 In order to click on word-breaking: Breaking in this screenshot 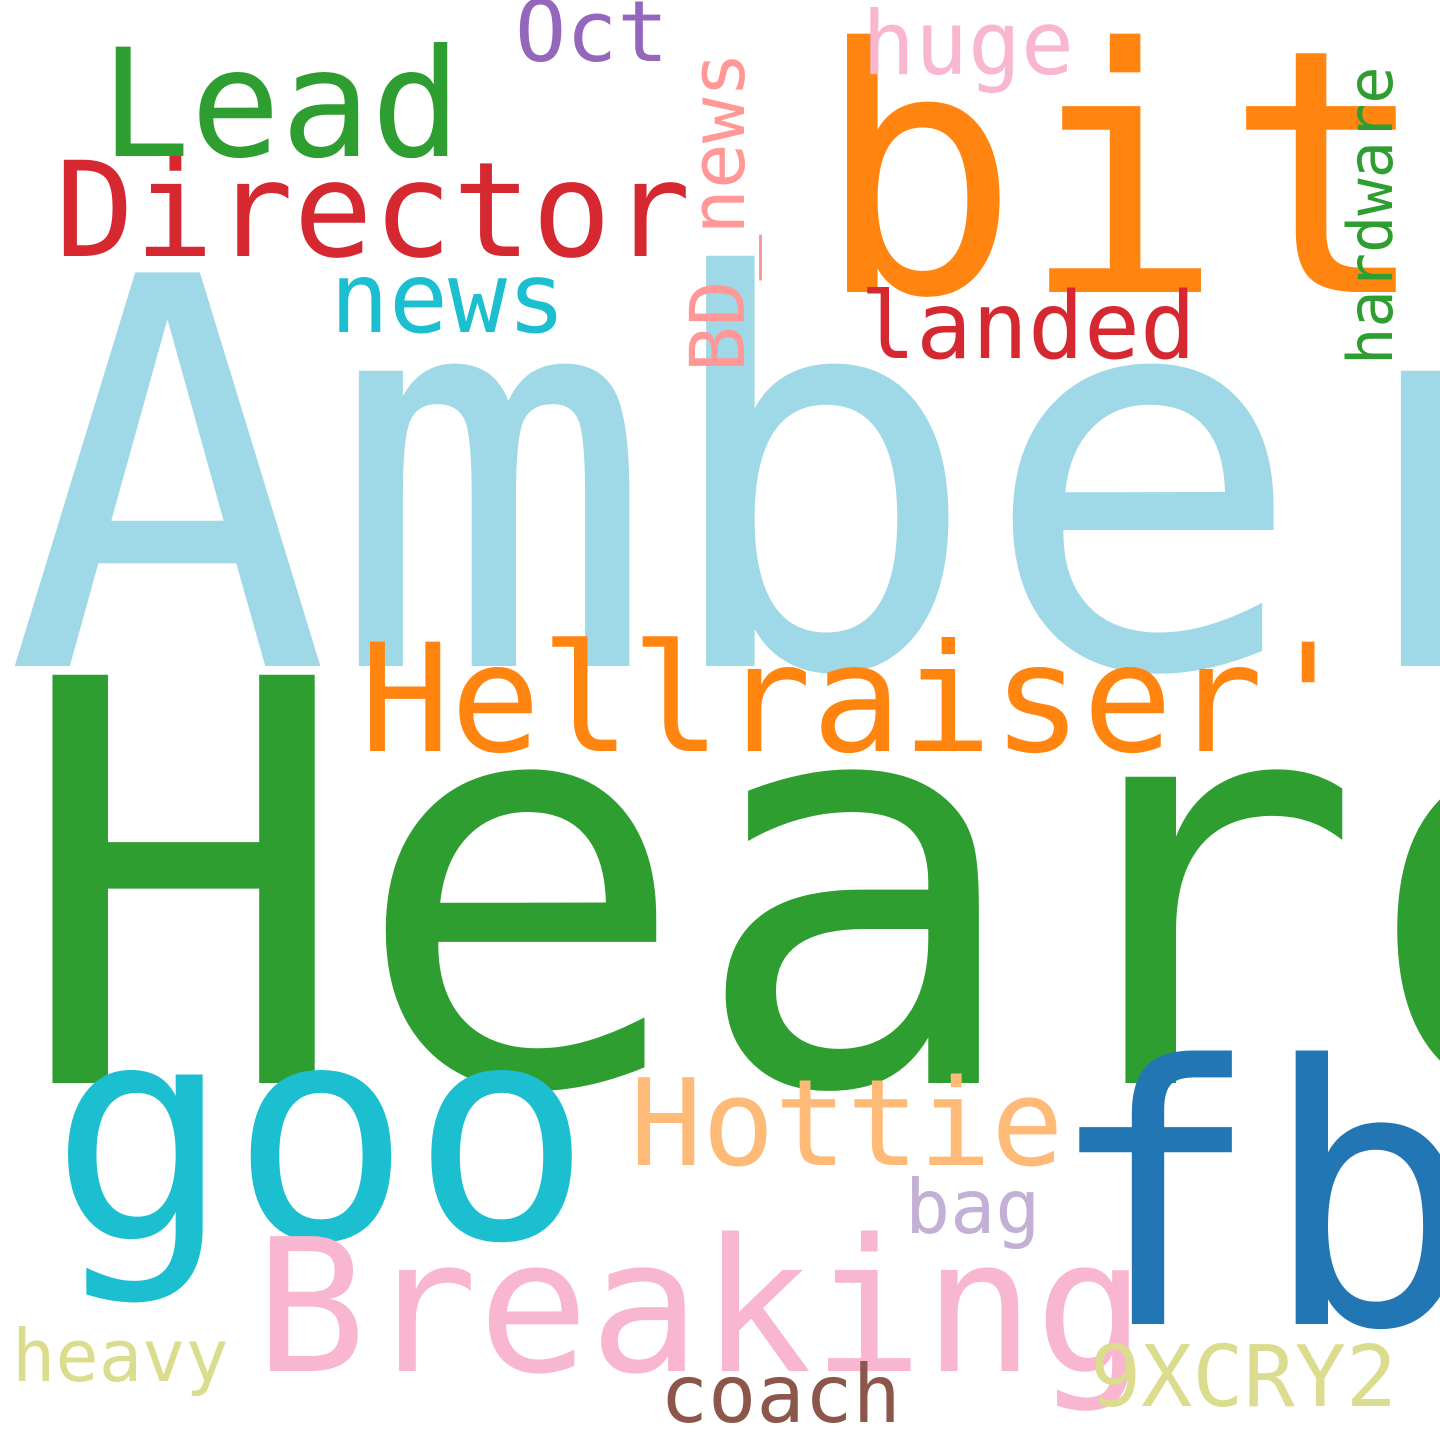, I will do `click(701, 1307)`.